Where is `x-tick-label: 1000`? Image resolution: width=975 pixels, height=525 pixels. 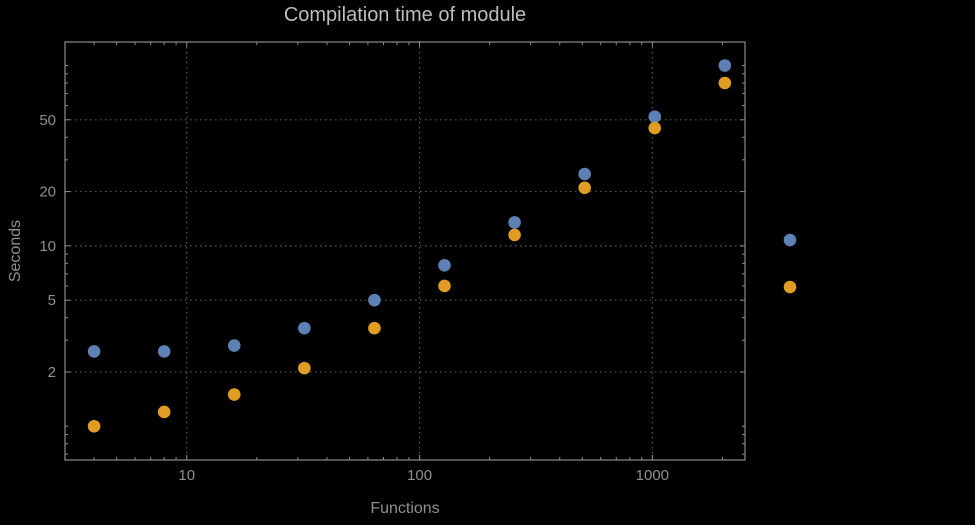 x-tick-label: 1000 is located at coordinates (652, 475).